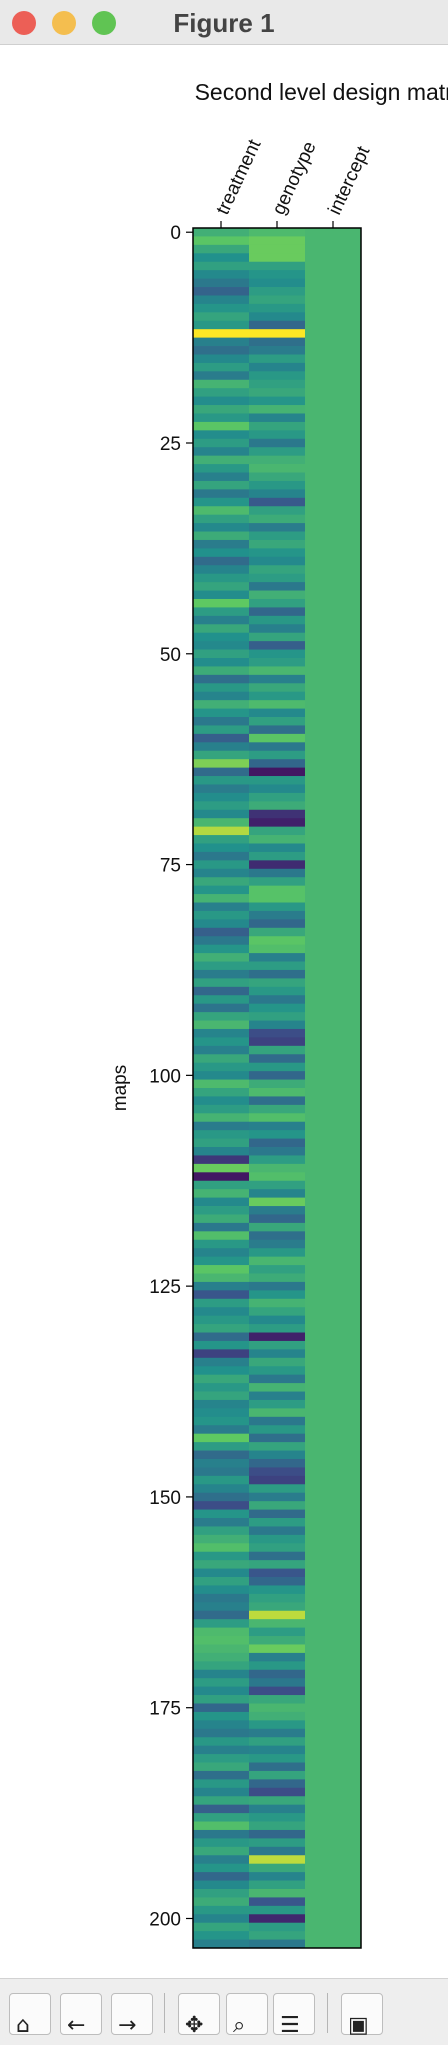 The height and width of the screenshot is (2045, 448). I want to click on y-tick-label-25: 25, so click(170, 444).